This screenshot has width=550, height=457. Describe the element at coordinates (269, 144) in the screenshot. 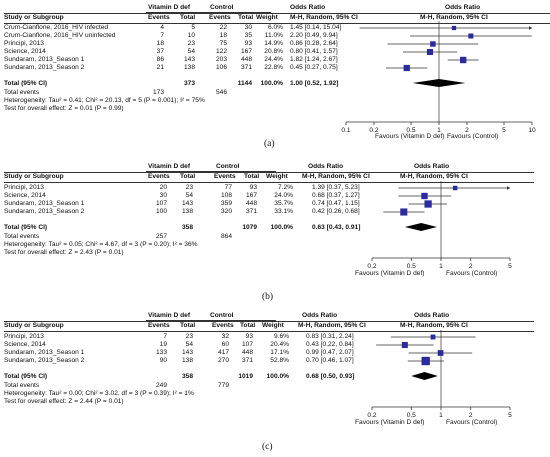

I see `panel-caption: (a)` at that location.